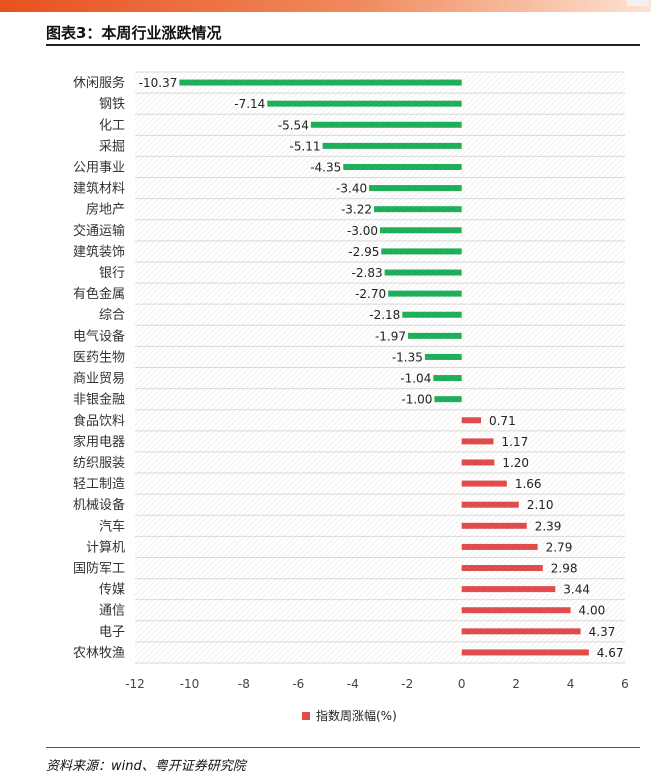 The width and height of the screenshot is (651, 784). Describe the element at coordinates (515, 463) in the screenshot. I see `data-label: 1.20` at that location.